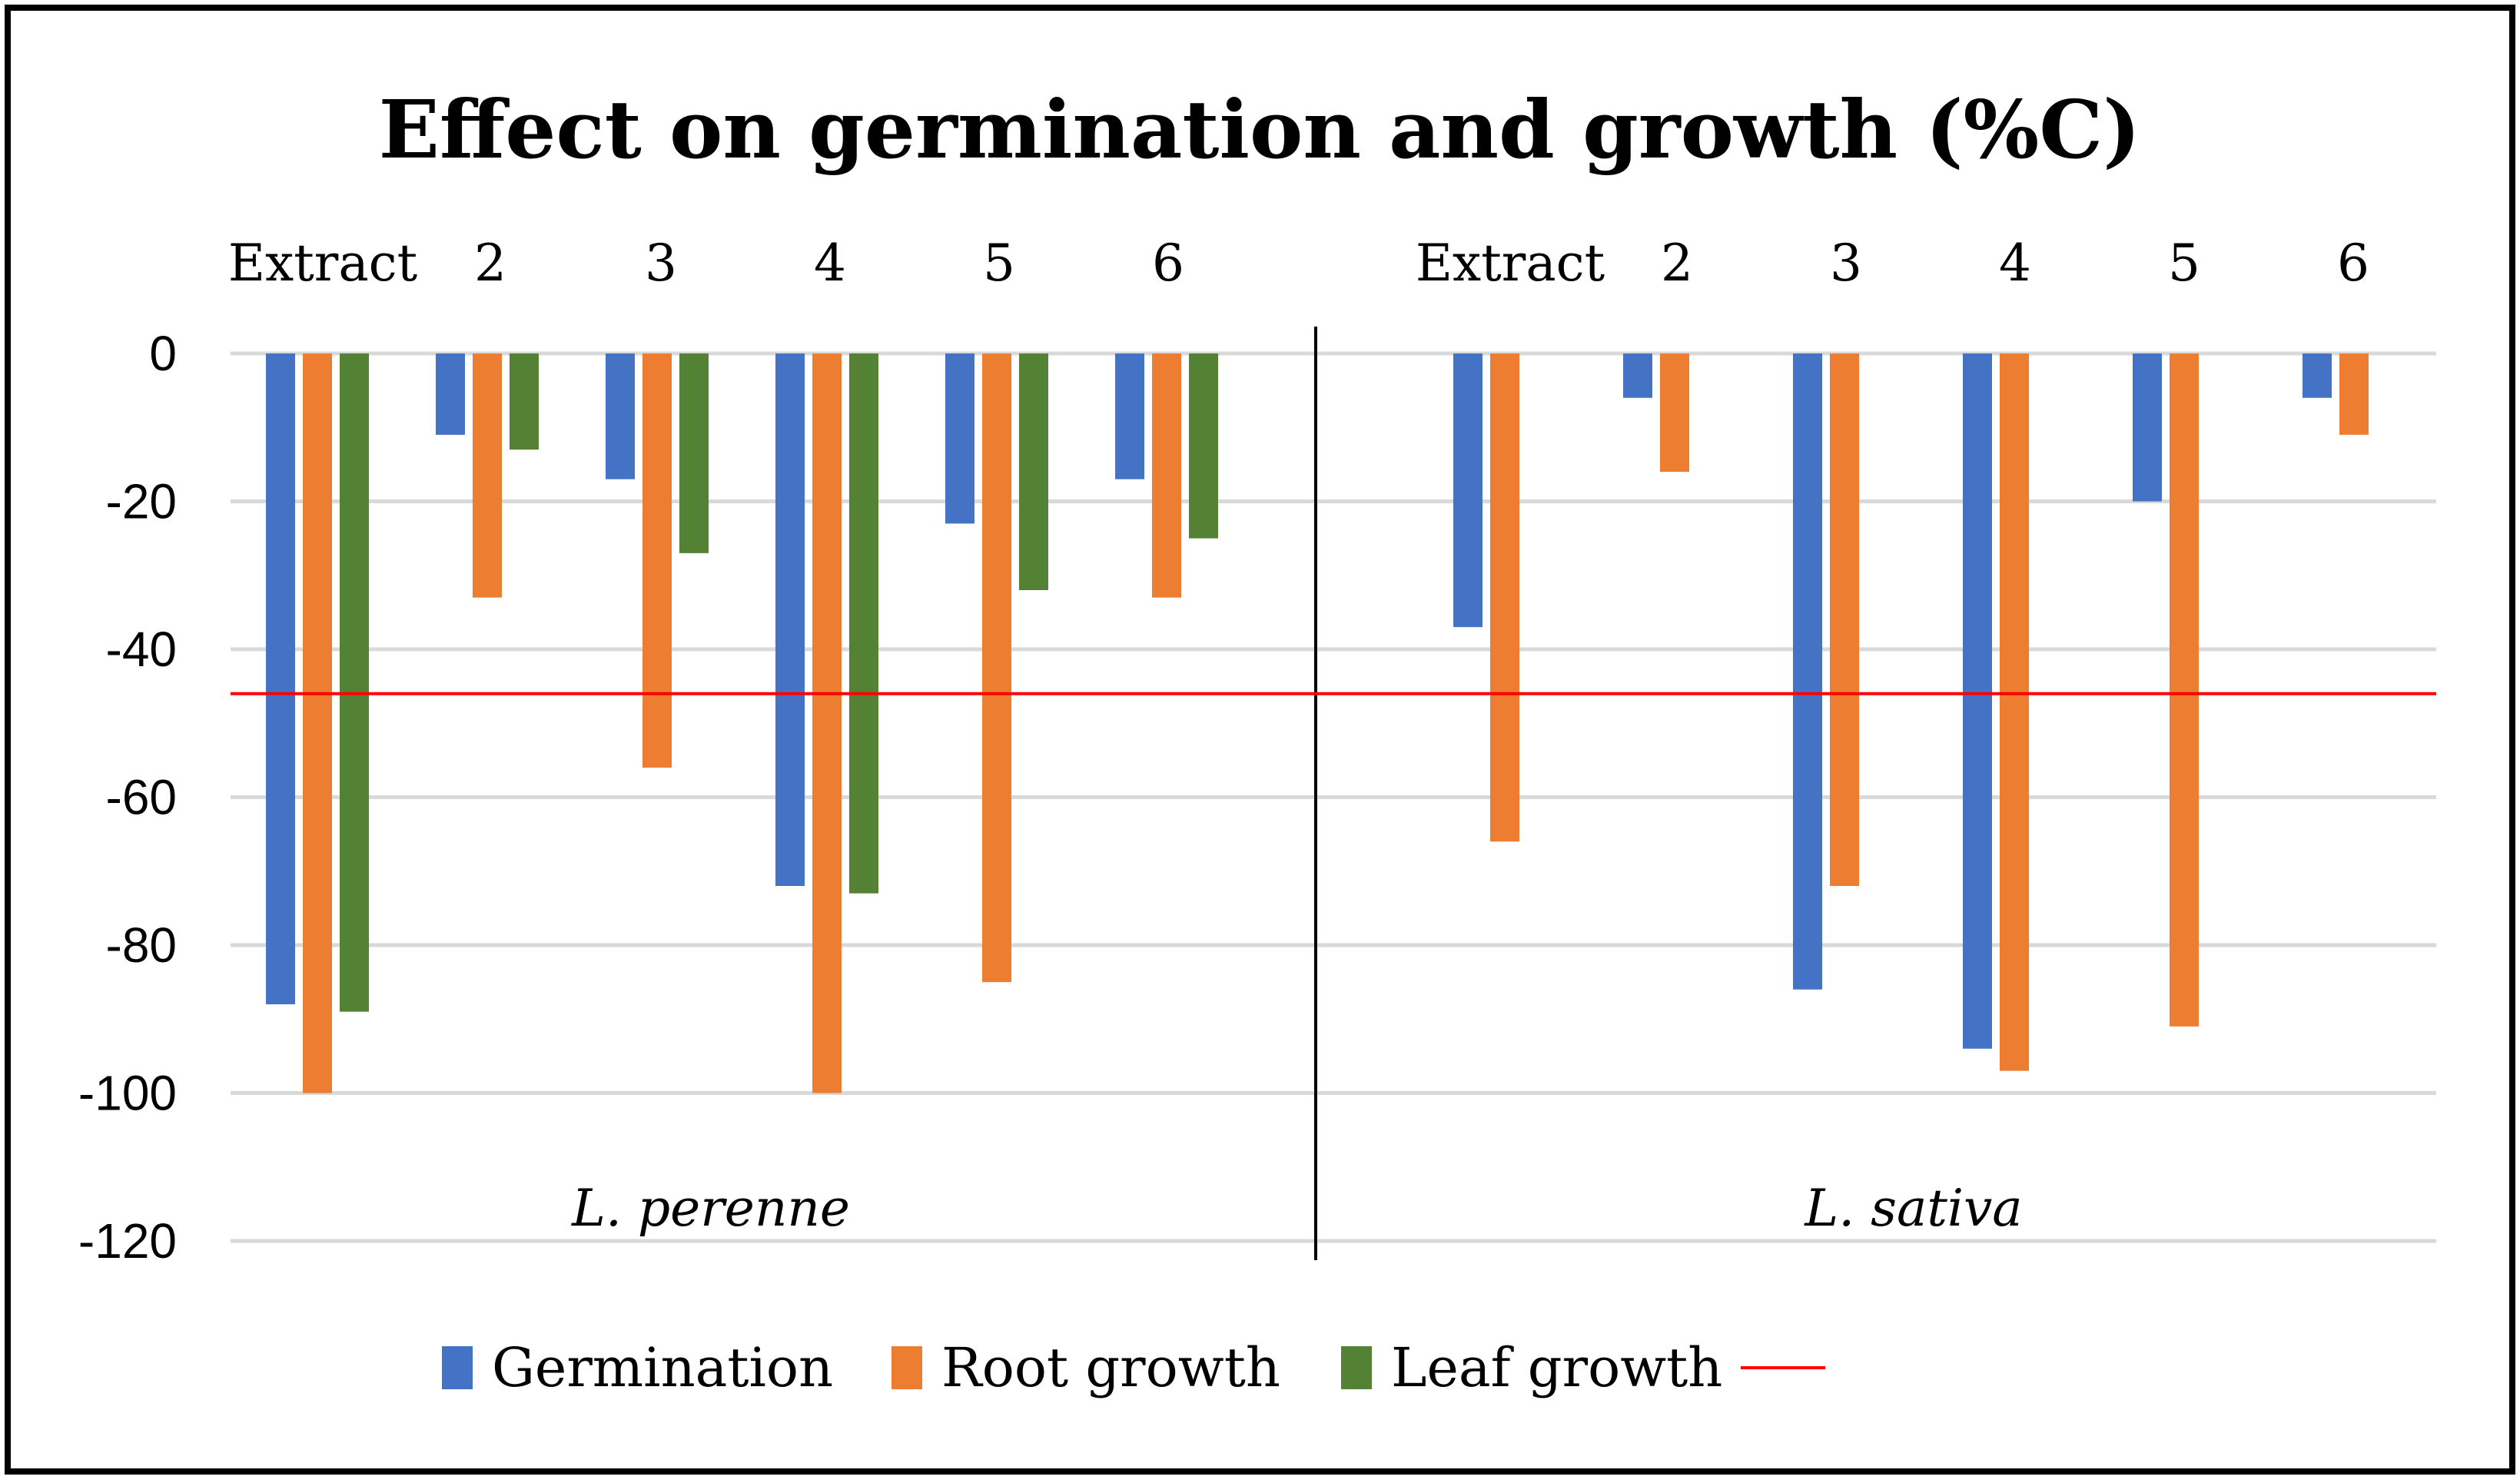  Describe the element at coordinates (163, 353) in the screenshot. I see `y-tick-label: 0` at that location.